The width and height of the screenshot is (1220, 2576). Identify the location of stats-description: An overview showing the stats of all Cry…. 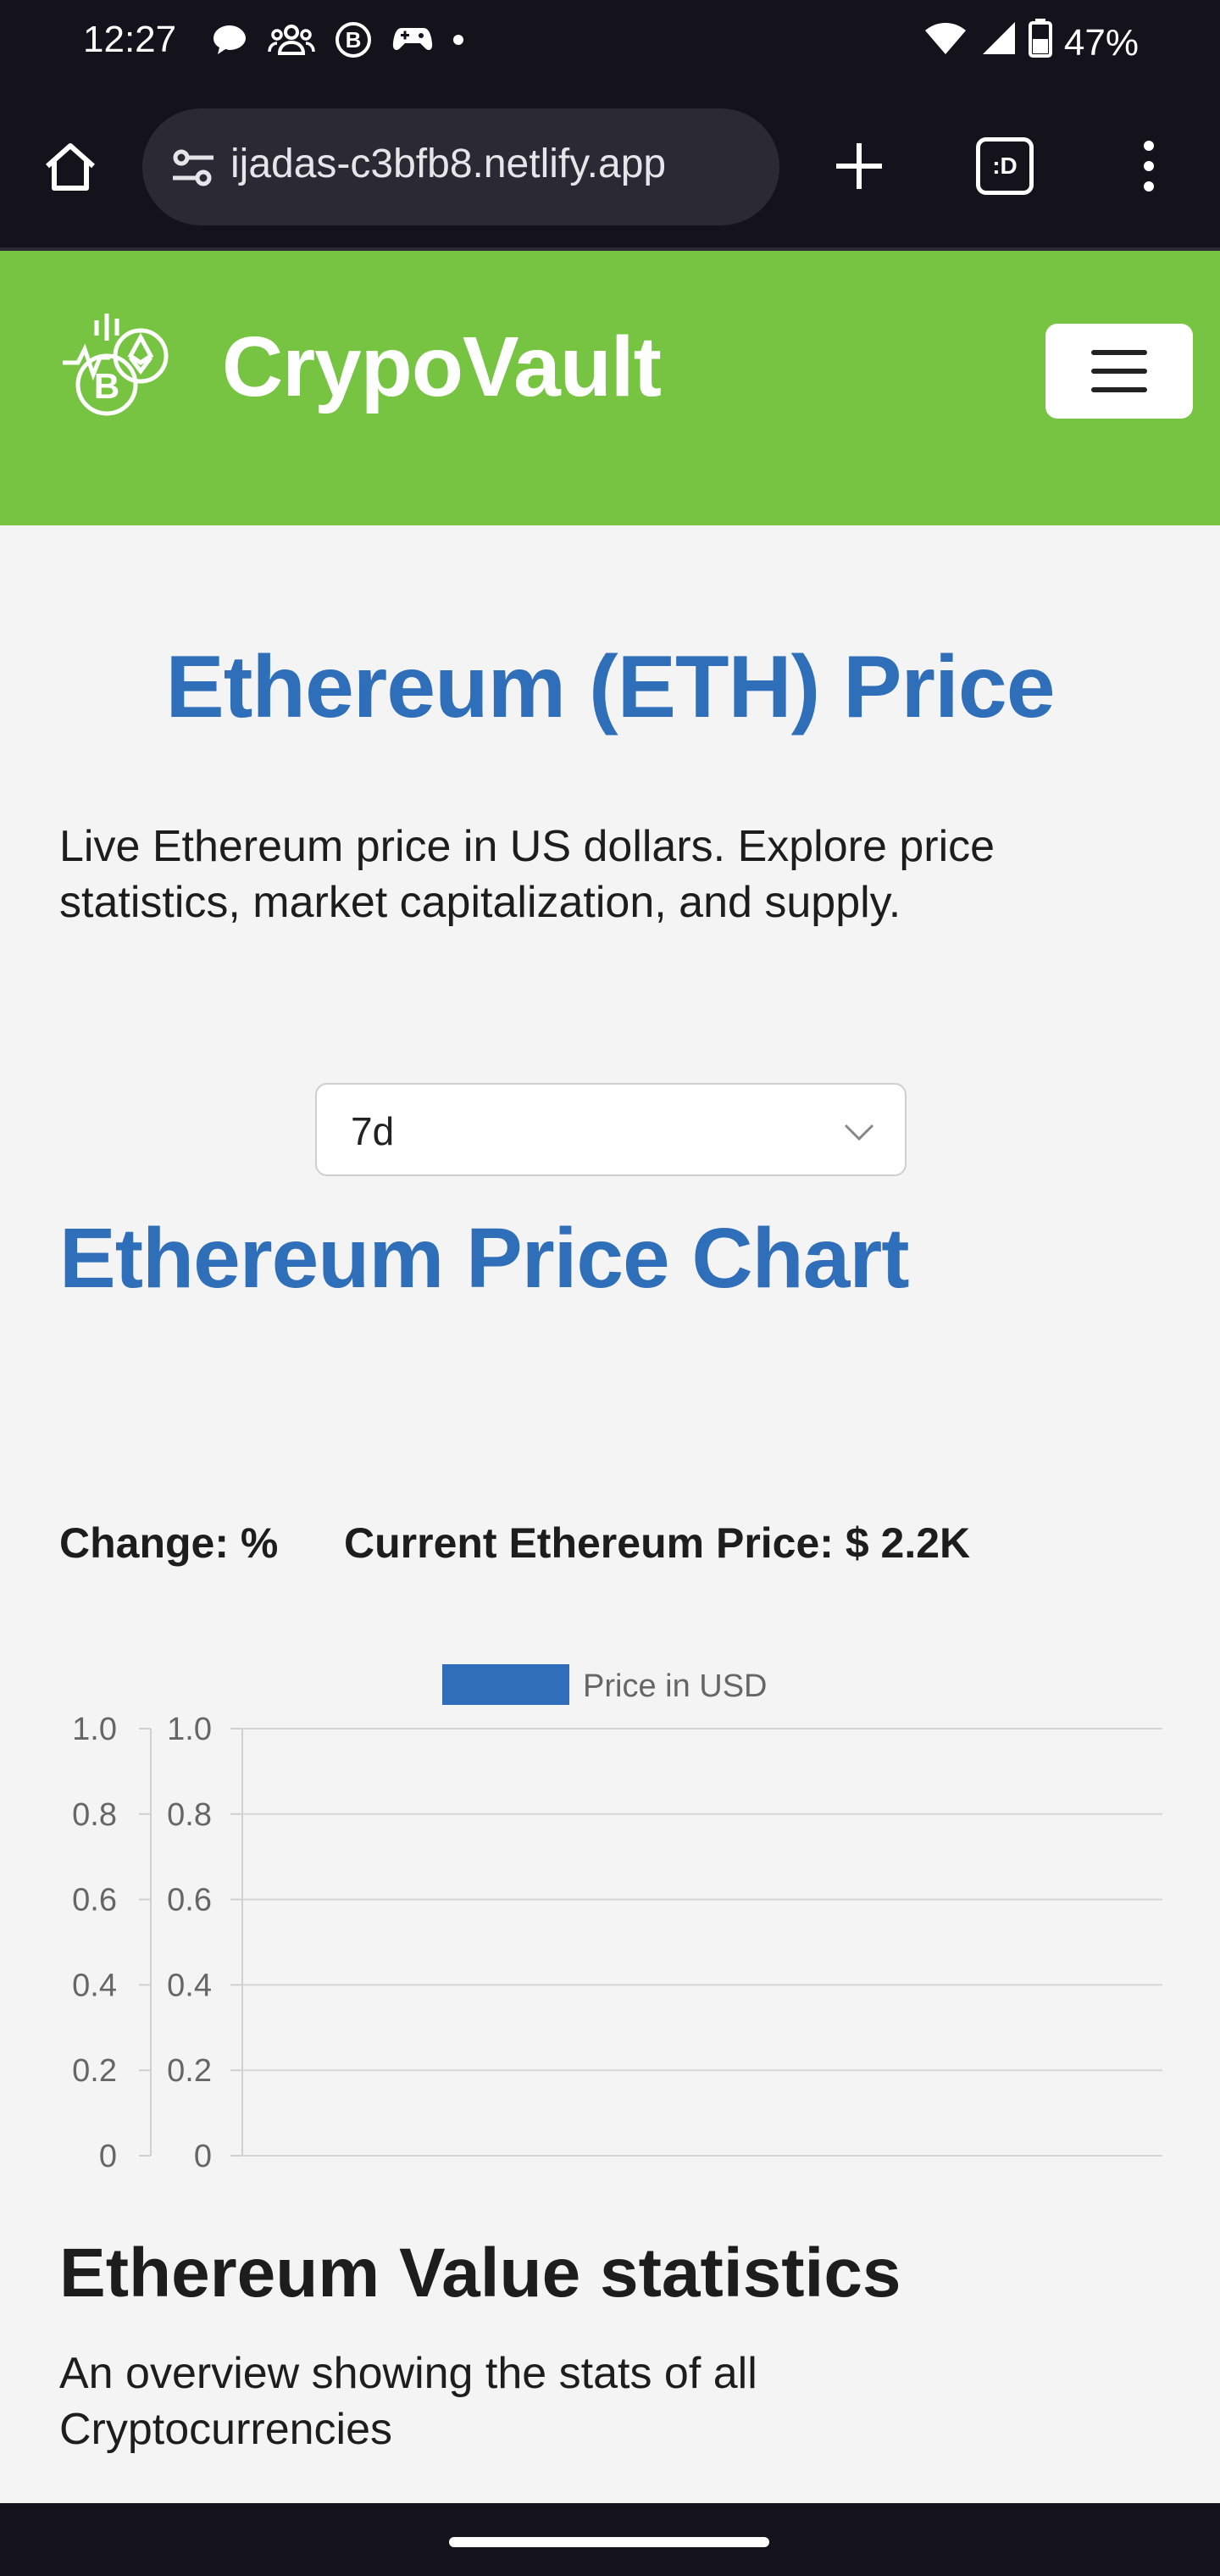
(408, 2401).